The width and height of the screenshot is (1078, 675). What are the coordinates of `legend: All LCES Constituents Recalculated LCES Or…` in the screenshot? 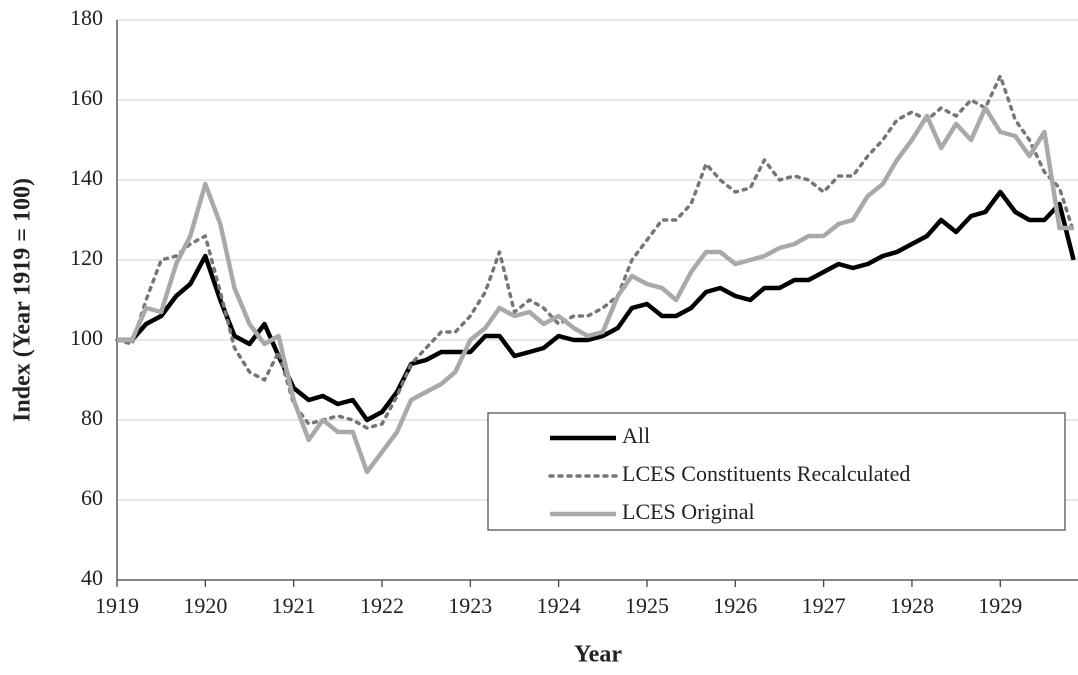 It's located at (776, 471).